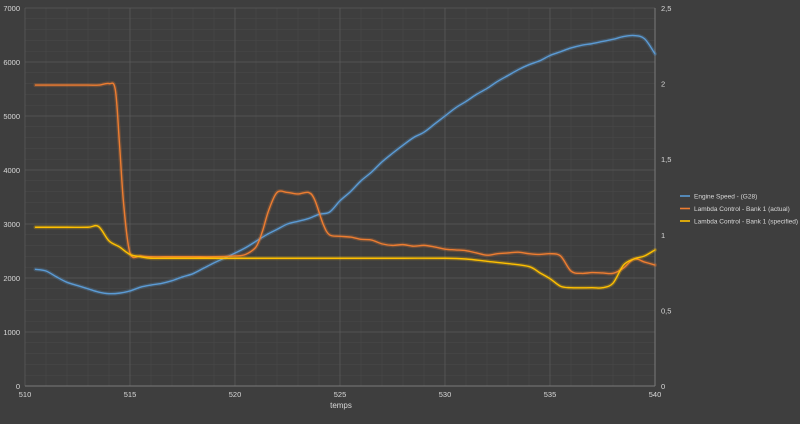 The image size is (800, 424). Describe the element at coordinates (725, 197) in the screenshot. I see `legend-label: Engine Speed - (G28)` at that location.